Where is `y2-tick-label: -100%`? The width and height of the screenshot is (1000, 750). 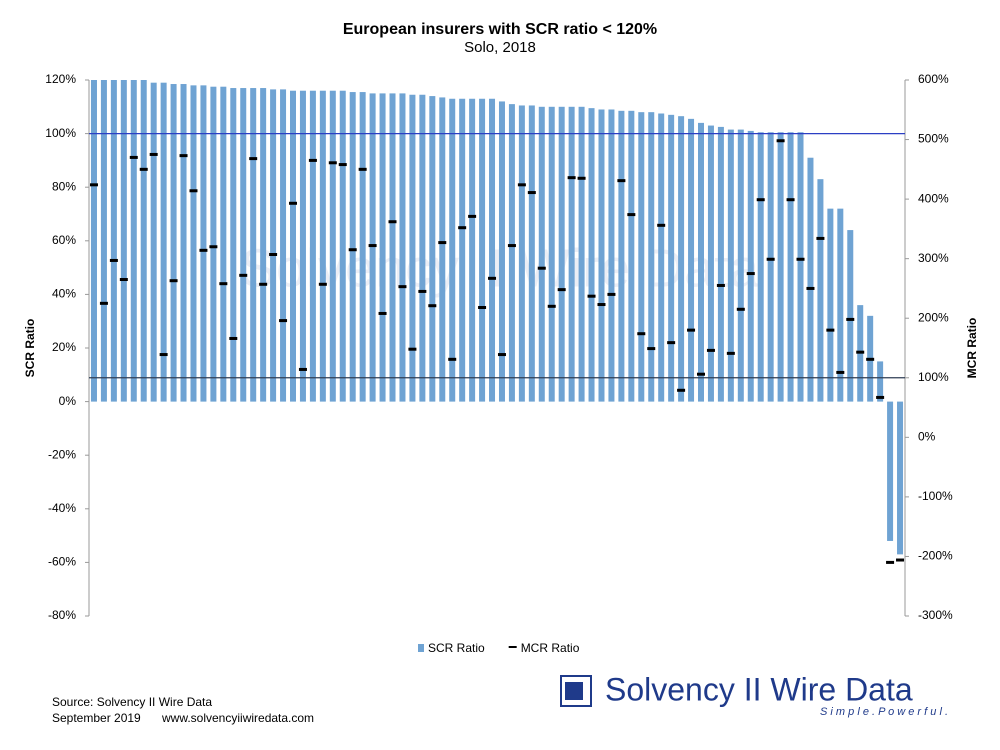
y2-tick-label: -100% is located at coordinates (935, 496).